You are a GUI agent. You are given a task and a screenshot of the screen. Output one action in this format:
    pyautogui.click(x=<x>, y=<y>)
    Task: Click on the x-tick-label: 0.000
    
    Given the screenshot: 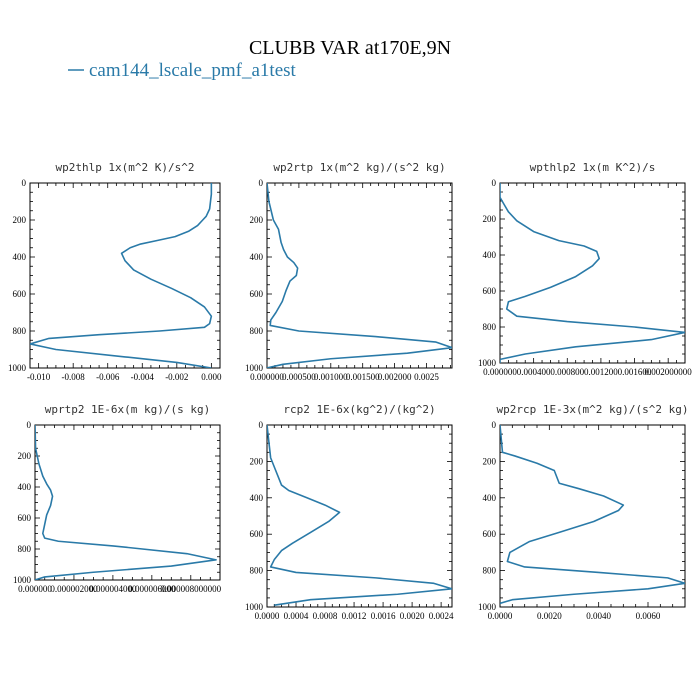 What is the action you would take?
    pyautogui.click(x=211, y=377)
    